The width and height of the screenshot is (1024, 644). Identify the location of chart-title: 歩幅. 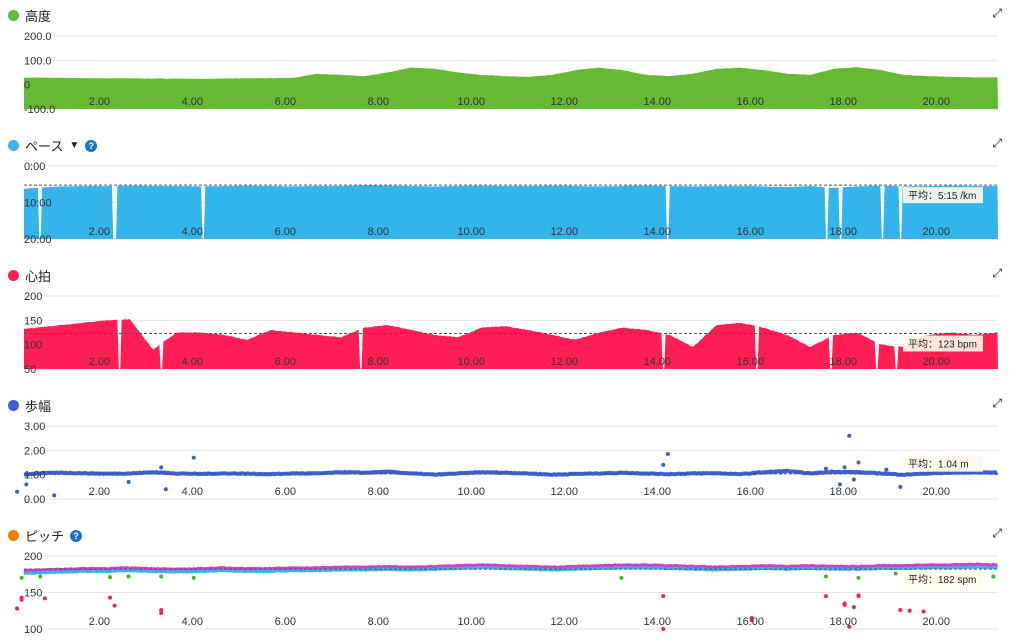
(29, 405).